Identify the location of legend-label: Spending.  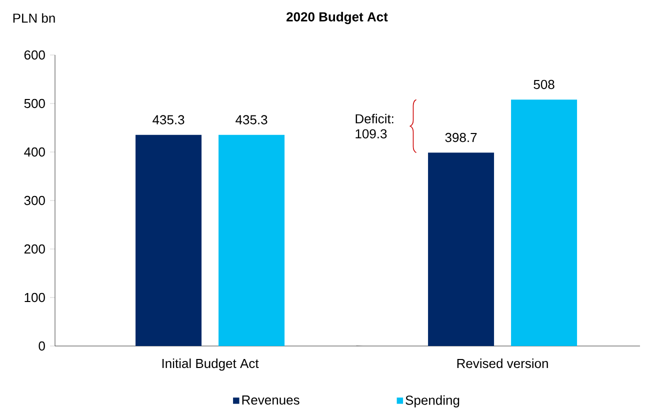
(433, 401).